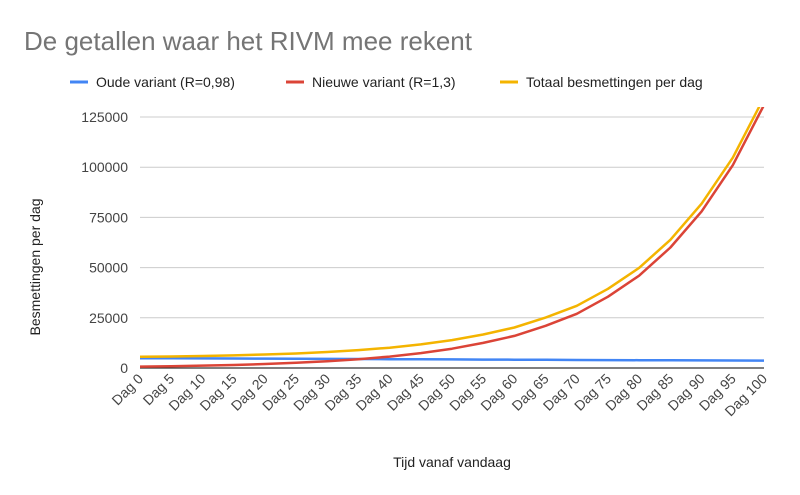 The image size is (800, 495). I want to click on legend-label: Oude variant (R=0,98), so click(165, 82).